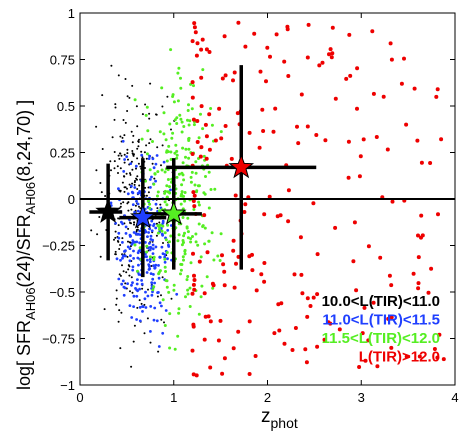 The height and width of the screenshot is (436, 463). I want to click on x-axis-label-main: z, so click(266, 416).